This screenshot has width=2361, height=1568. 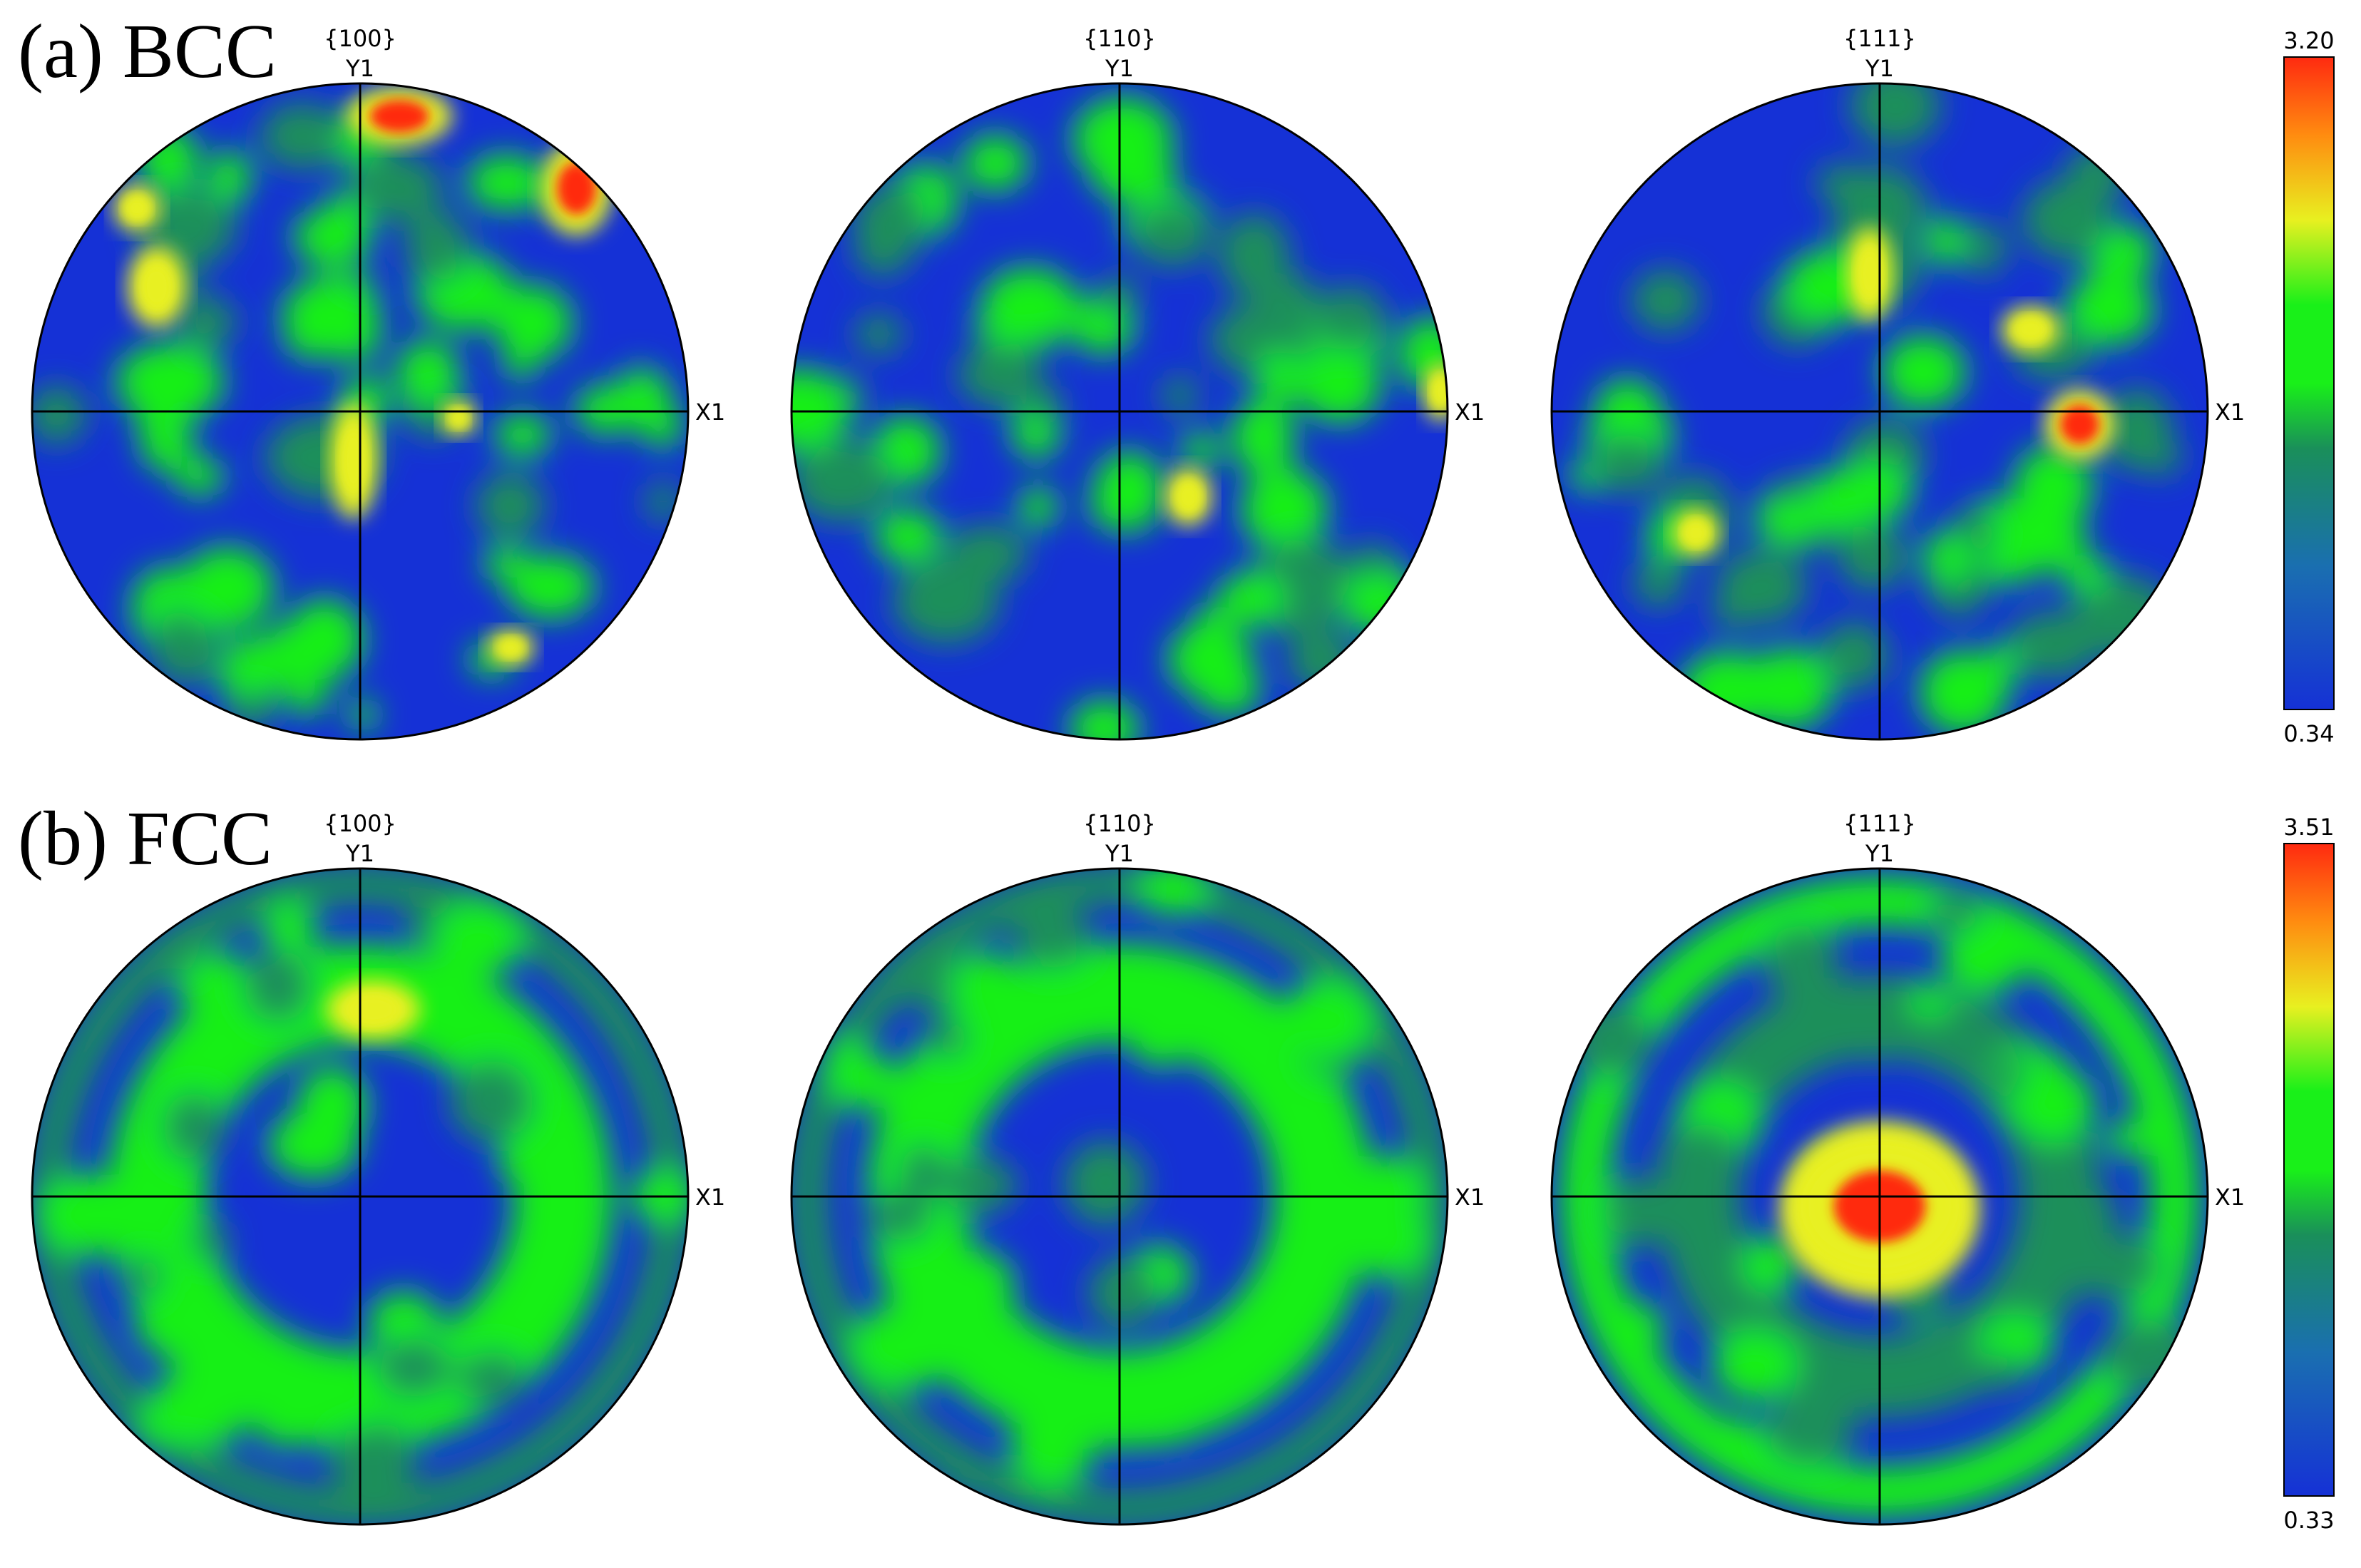 I want to click on pole-figure-bcc-3: {111} Y1 X1, so click(x=1897, y=383).